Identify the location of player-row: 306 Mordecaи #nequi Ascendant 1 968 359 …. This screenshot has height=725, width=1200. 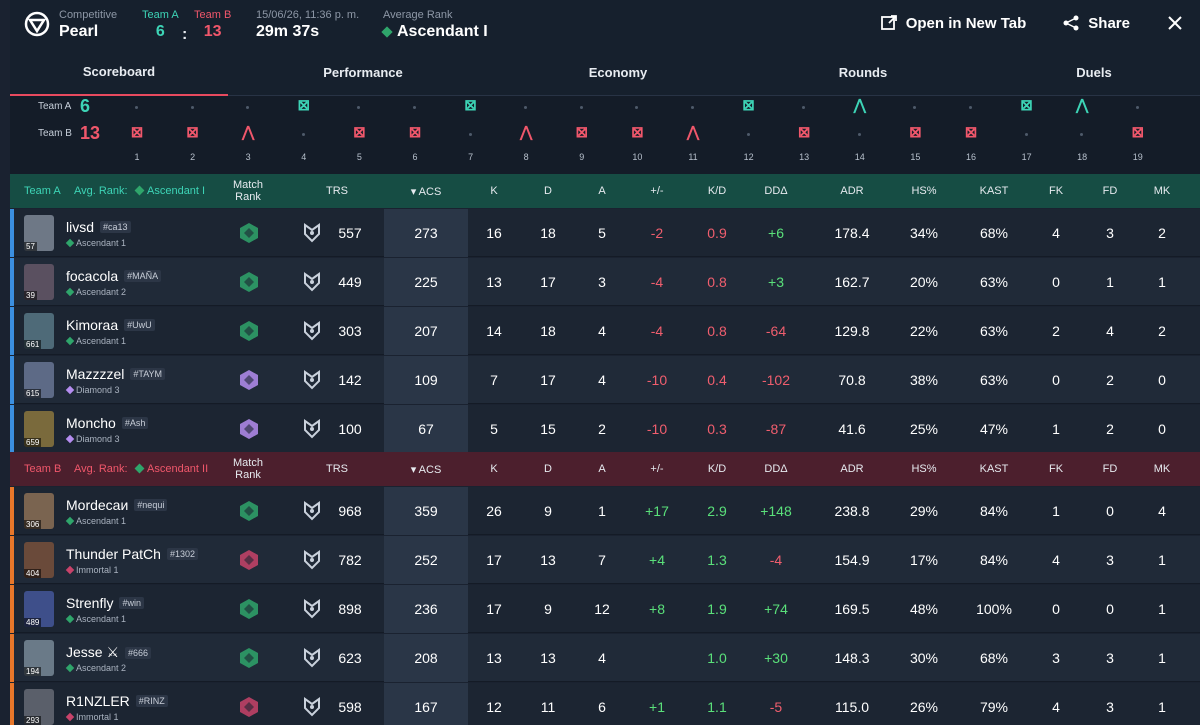
(605, 511).